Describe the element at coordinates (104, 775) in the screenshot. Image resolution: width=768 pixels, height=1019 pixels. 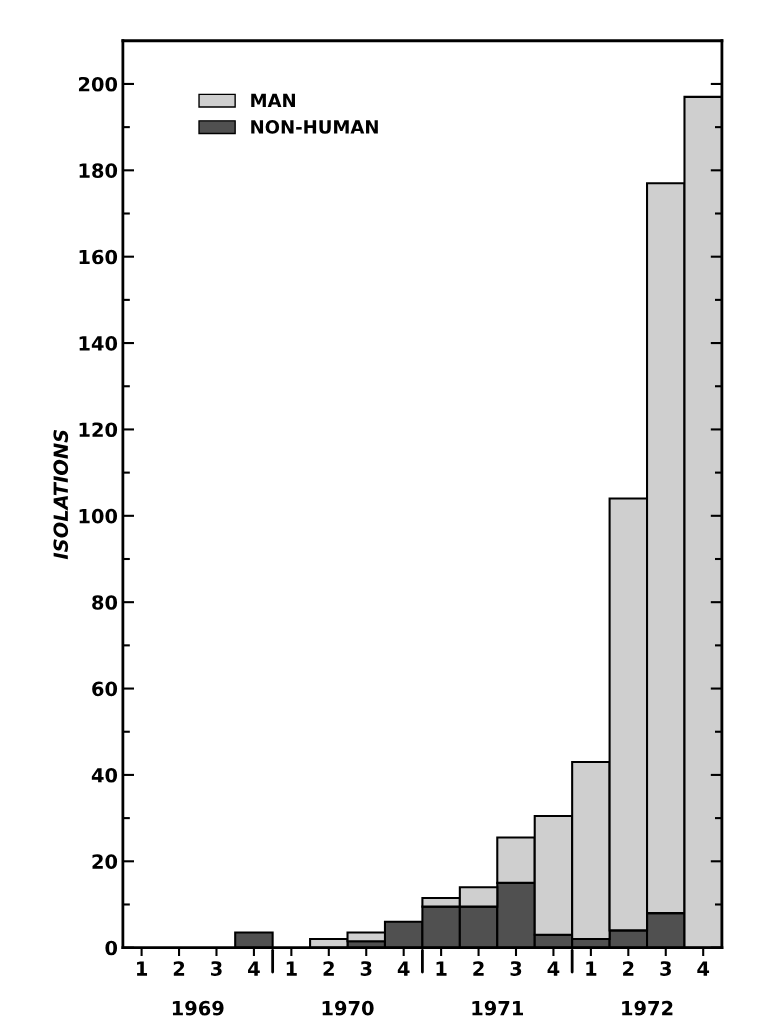
I see `y-tick-label: 40` at that location.